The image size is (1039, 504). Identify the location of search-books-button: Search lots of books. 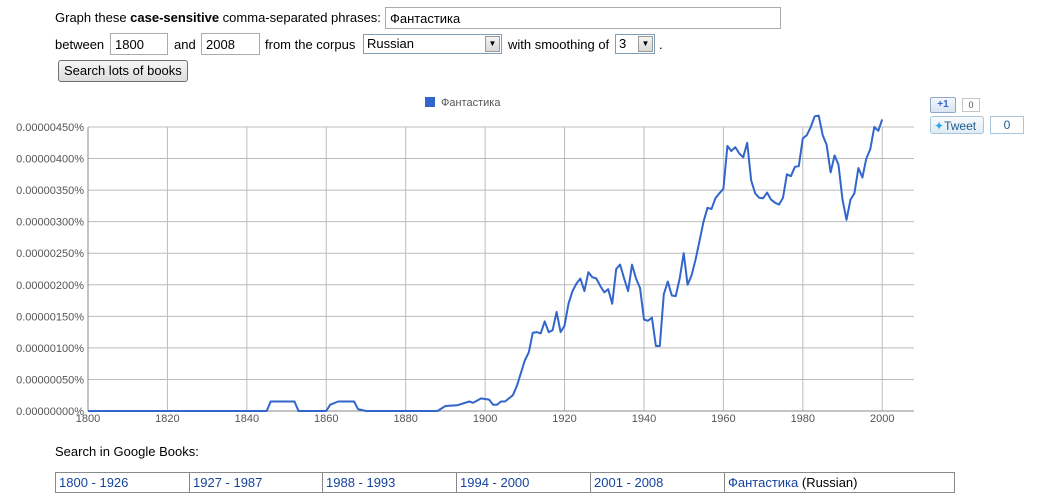
(123, 71).